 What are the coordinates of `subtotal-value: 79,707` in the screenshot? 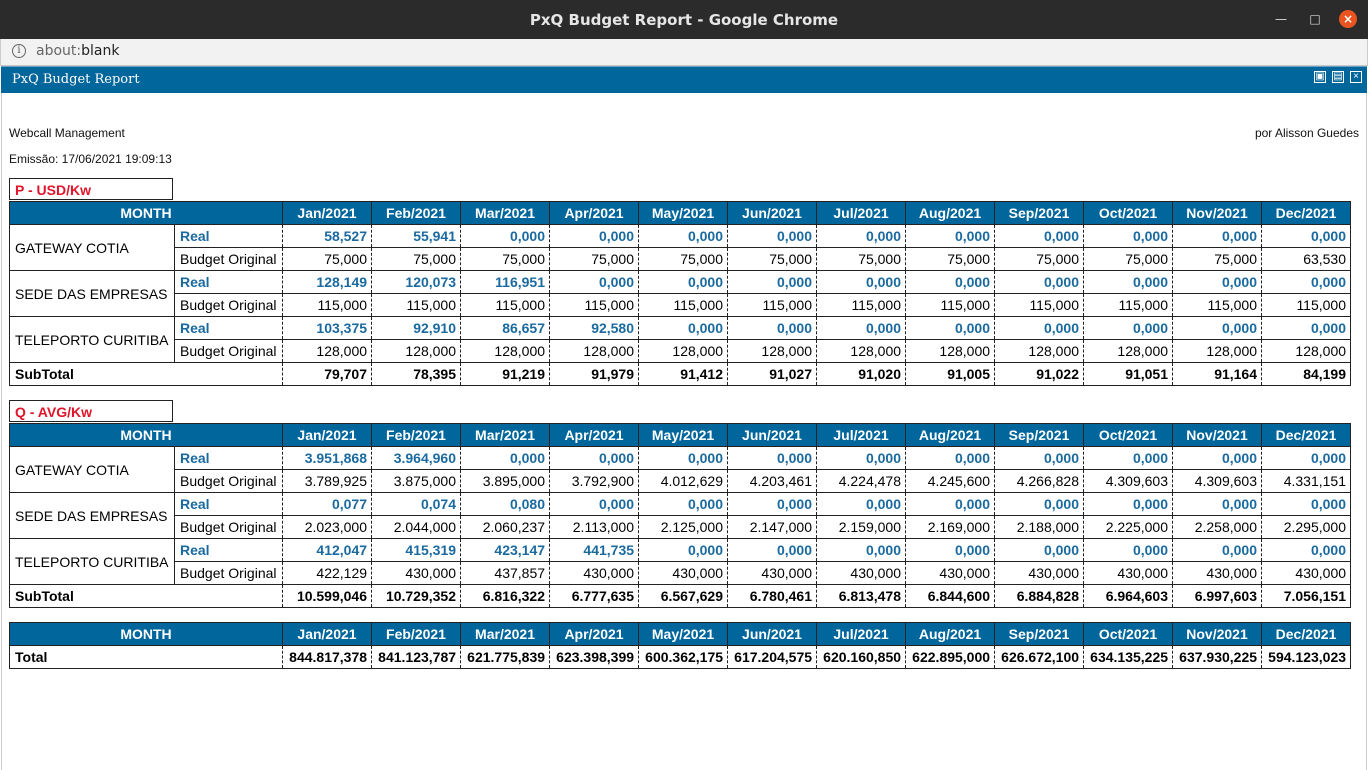 It's located at (327, 374).